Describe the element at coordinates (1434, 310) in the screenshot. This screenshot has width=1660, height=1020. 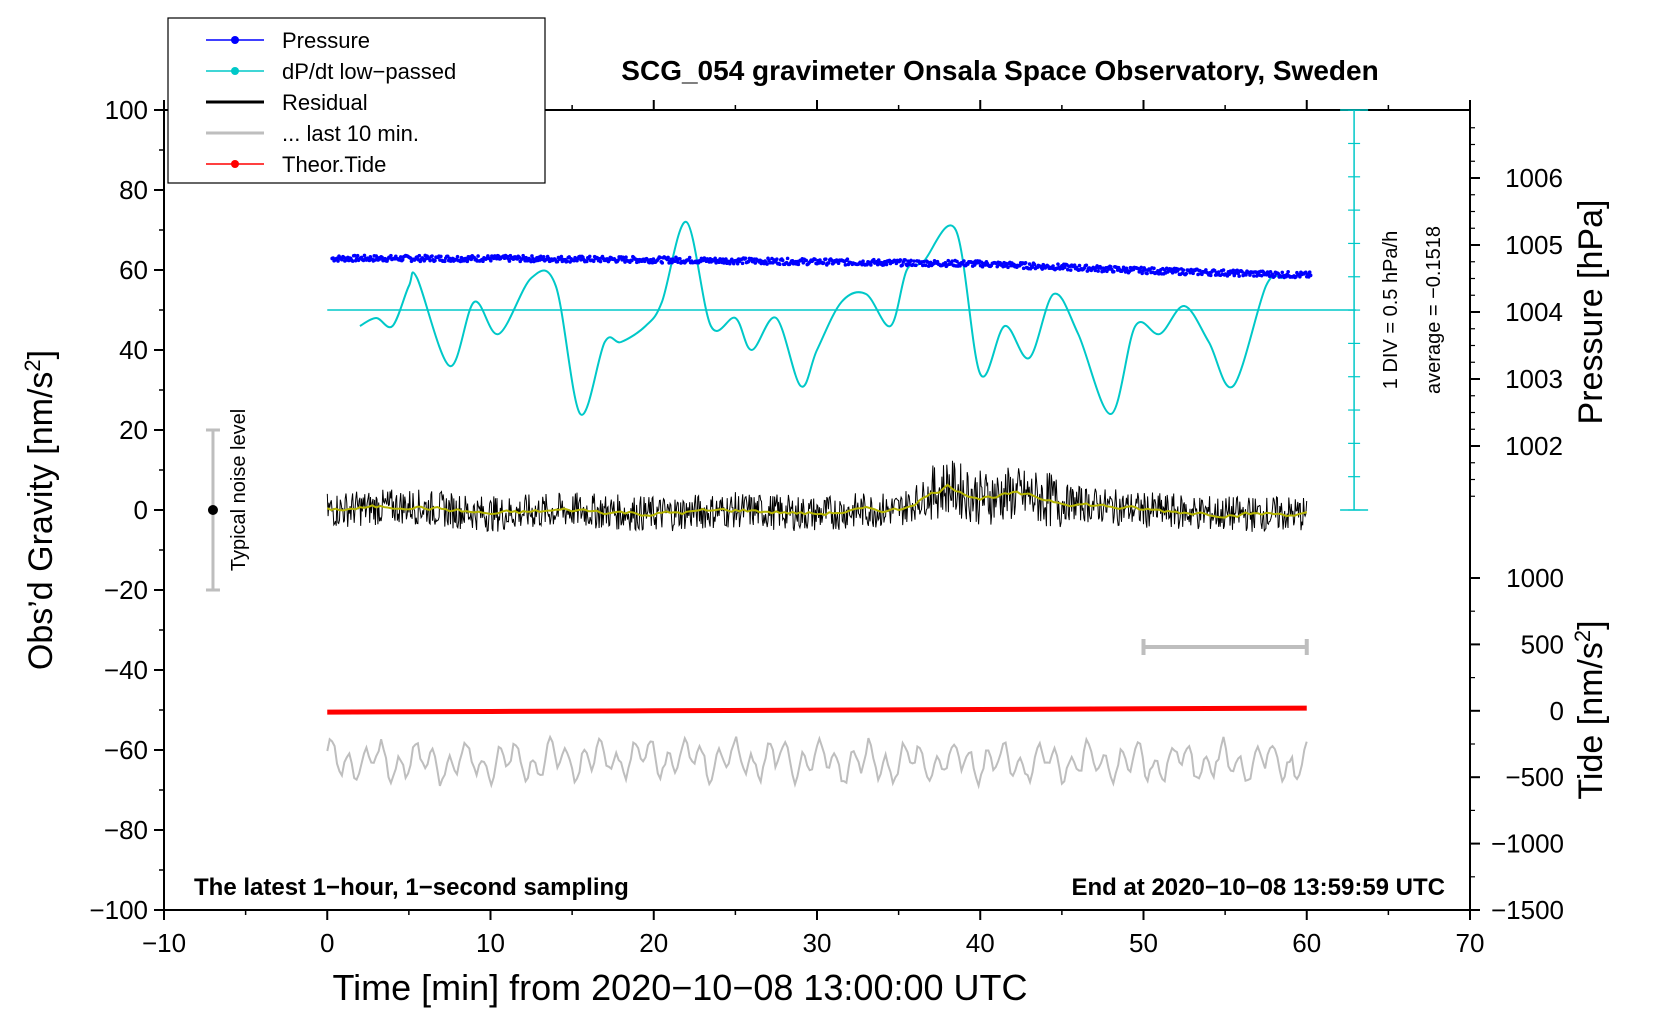
I see `dpdt-average-label: average = −0.1518` at that location.